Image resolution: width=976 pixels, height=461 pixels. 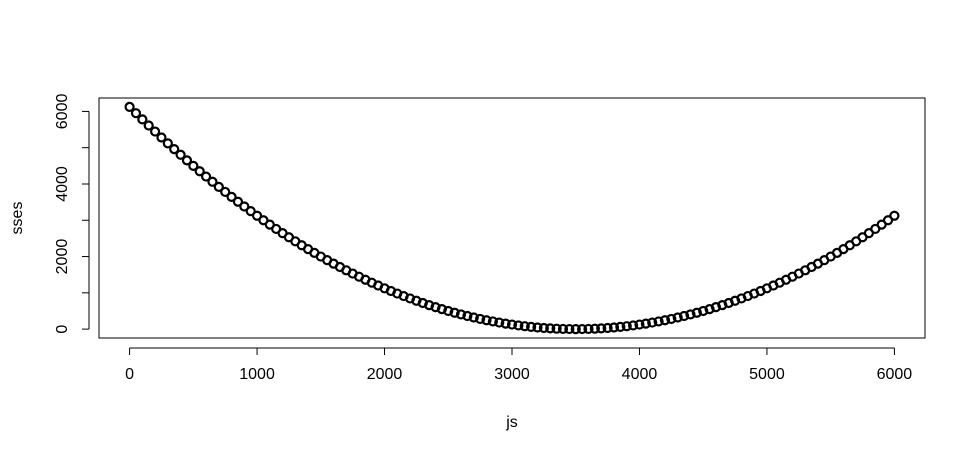 I want to click on y-tick-label: 2000, so click(x=62, y=257).